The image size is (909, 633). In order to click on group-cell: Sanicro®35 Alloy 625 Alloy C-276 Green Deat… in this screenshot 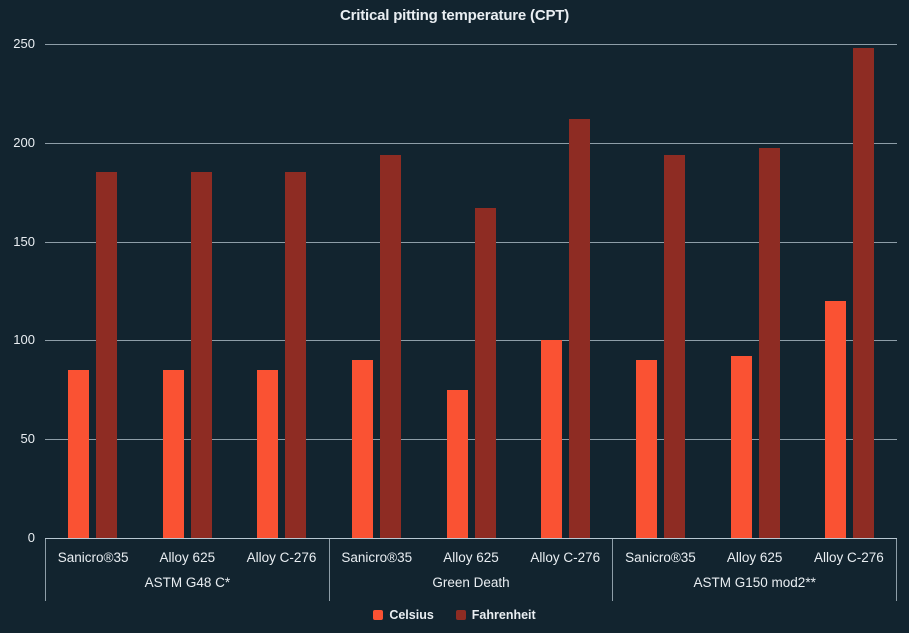, I will do `click(470, 570)`.